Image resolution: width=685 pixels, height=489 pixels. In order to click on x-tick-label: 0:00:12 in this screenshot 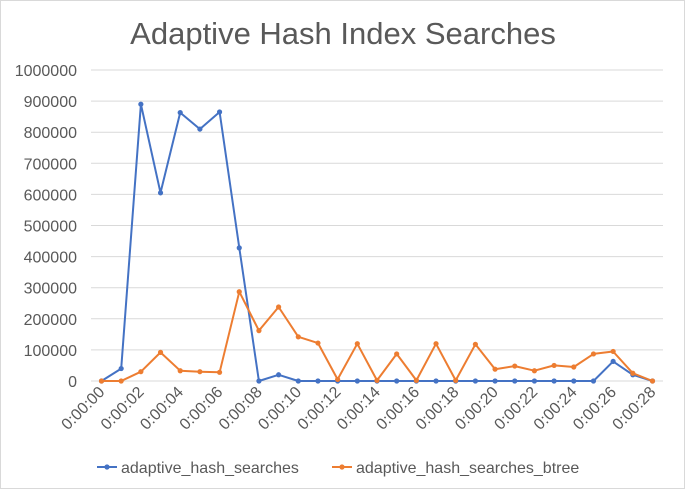, I will do `click(320, 409)`.